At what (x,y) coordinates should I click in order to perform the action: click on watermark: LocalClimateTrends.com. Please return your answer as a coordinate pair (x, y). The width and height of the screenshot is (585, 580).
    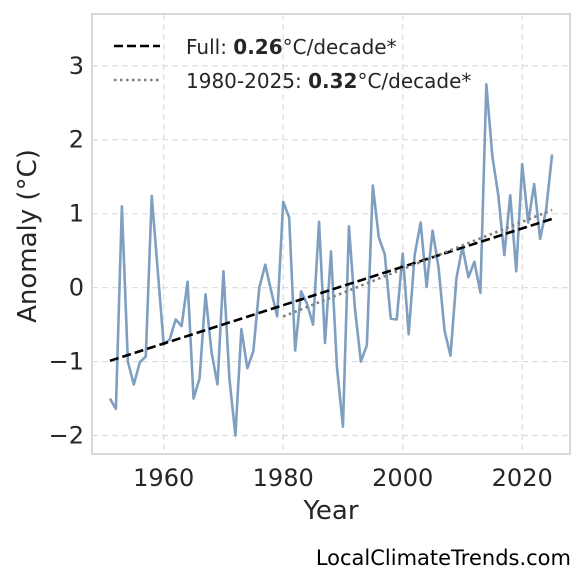
    Looking at the image, I should click on (443, 558).